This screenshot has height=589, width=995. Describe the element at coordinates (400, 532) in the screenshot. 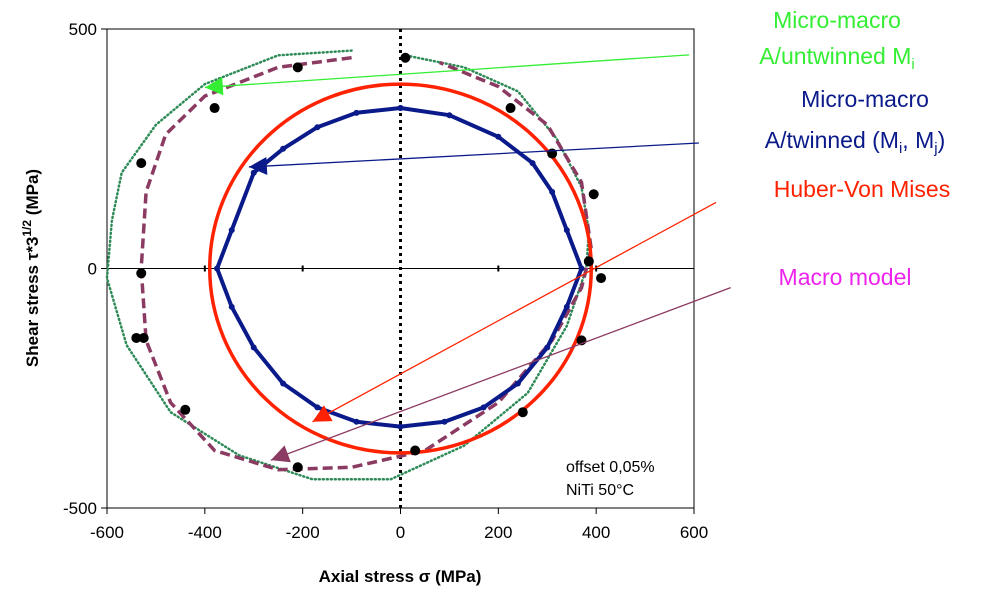

I see `x-tick-label: 0` at that location.